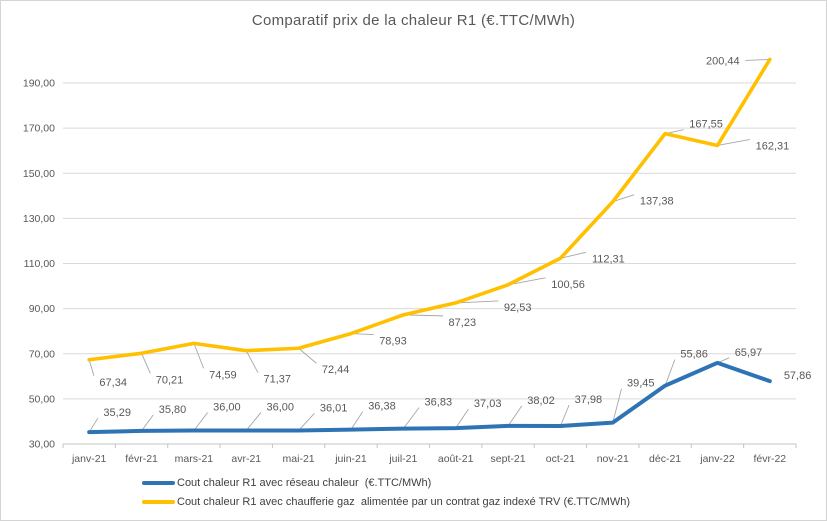 The width and height of the screenshot is (827, 521). I want to click on data-label: 92,53, so click(518, 308).